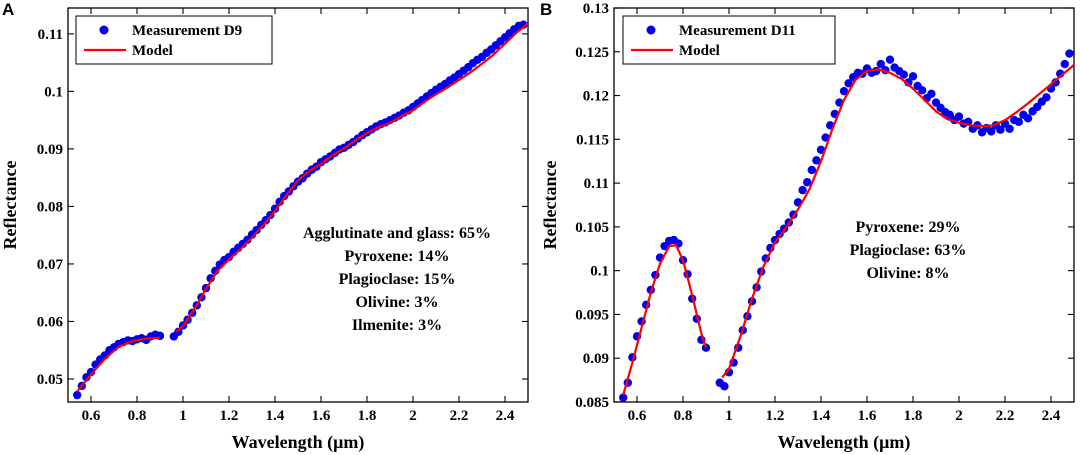  Describe the element at coordinates (397, 233) in the screenshot. I see `composition-annotation: Agglutinate and glass: 65%` at that location.